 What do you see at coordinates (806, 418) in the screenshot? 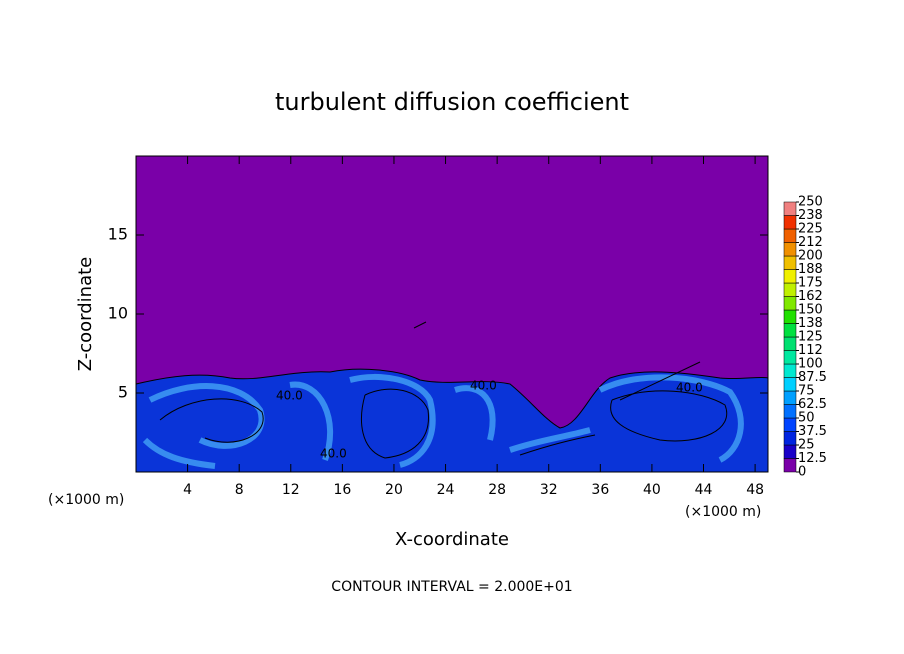
I see `colorbar-label: 50` at bounding box center [806, 418].